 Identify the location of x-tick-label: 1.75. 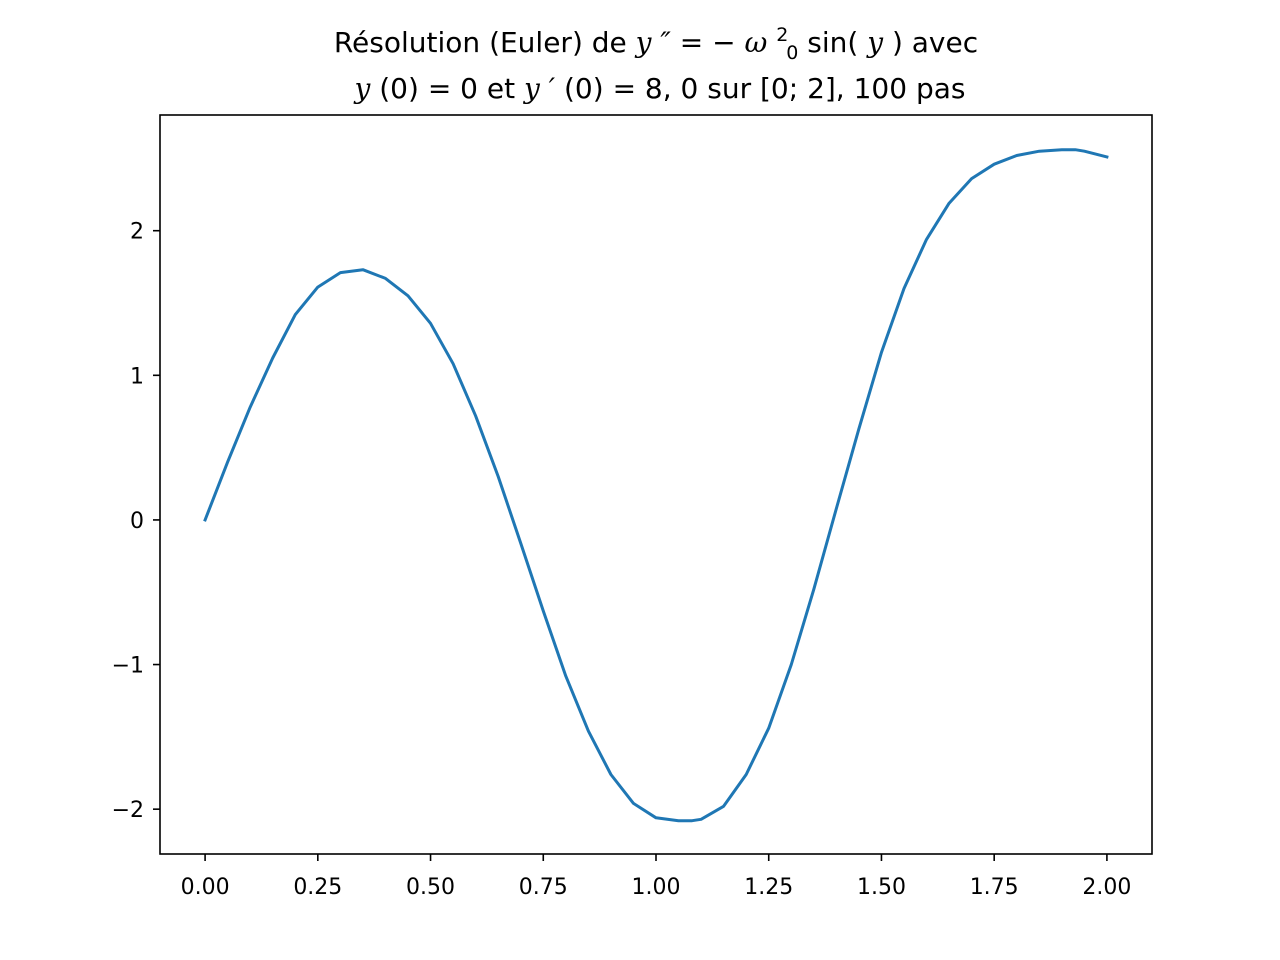
(994, 887).